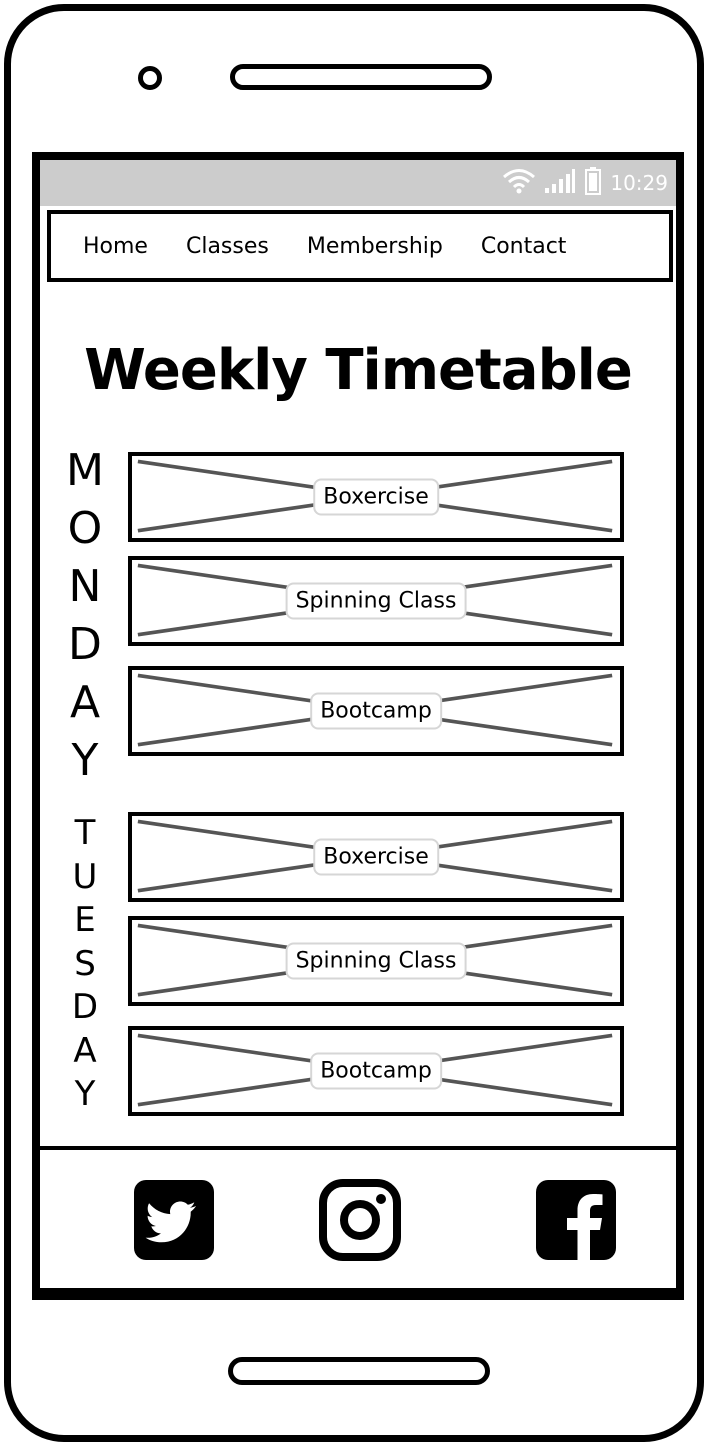 The width and height of the screenshot is (712, 1450). What do you see at coordinates (85, 528) in the screenshot?
I see `day-letter: O` at bounding box center [85, 528].